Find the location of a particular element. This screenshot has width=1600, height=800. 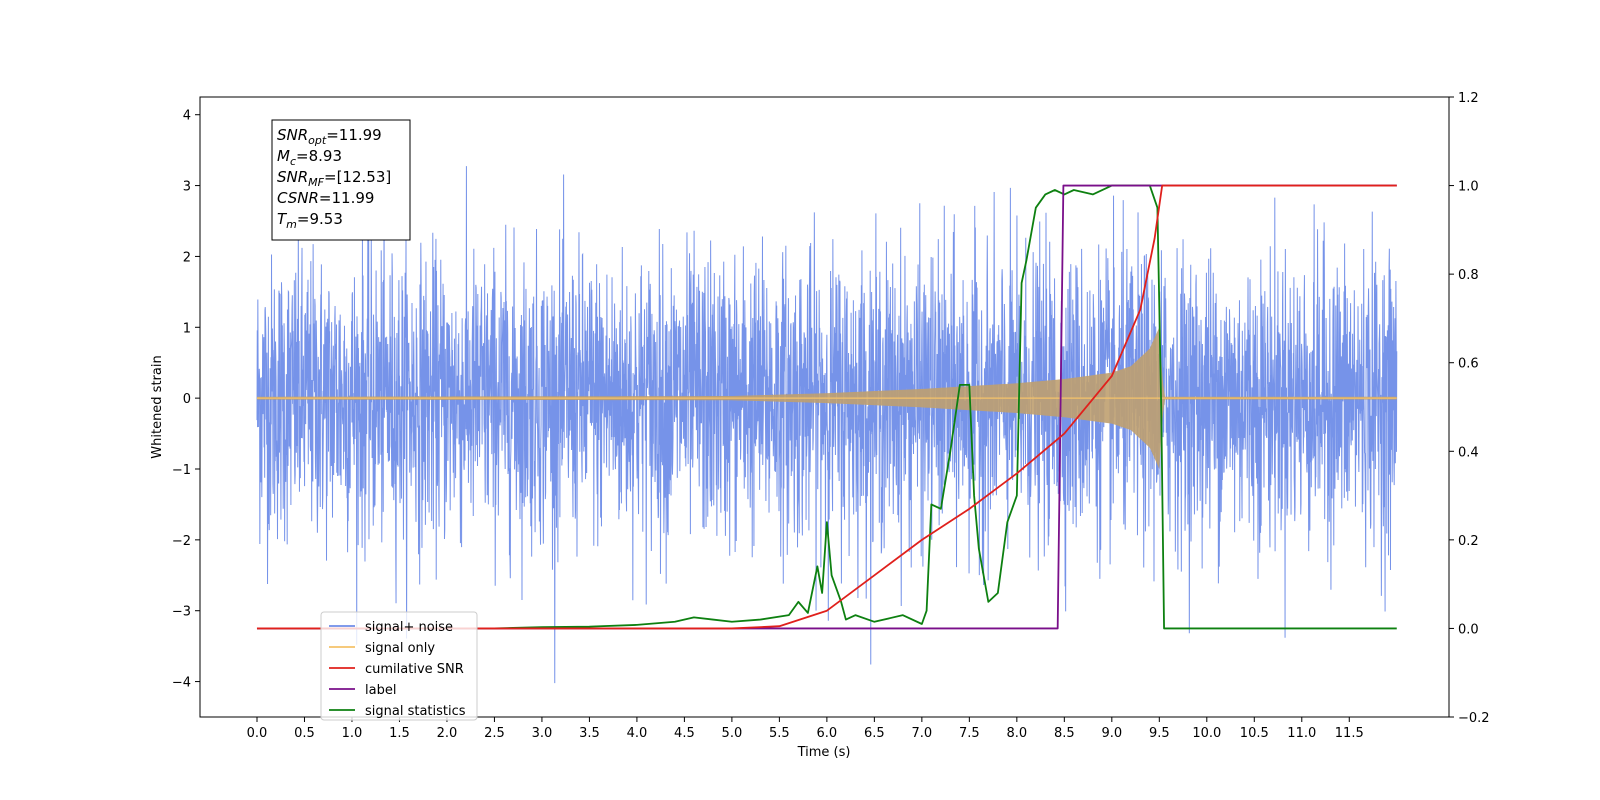

x-tick-label: 3.5 is located at coordinates (589, 733).